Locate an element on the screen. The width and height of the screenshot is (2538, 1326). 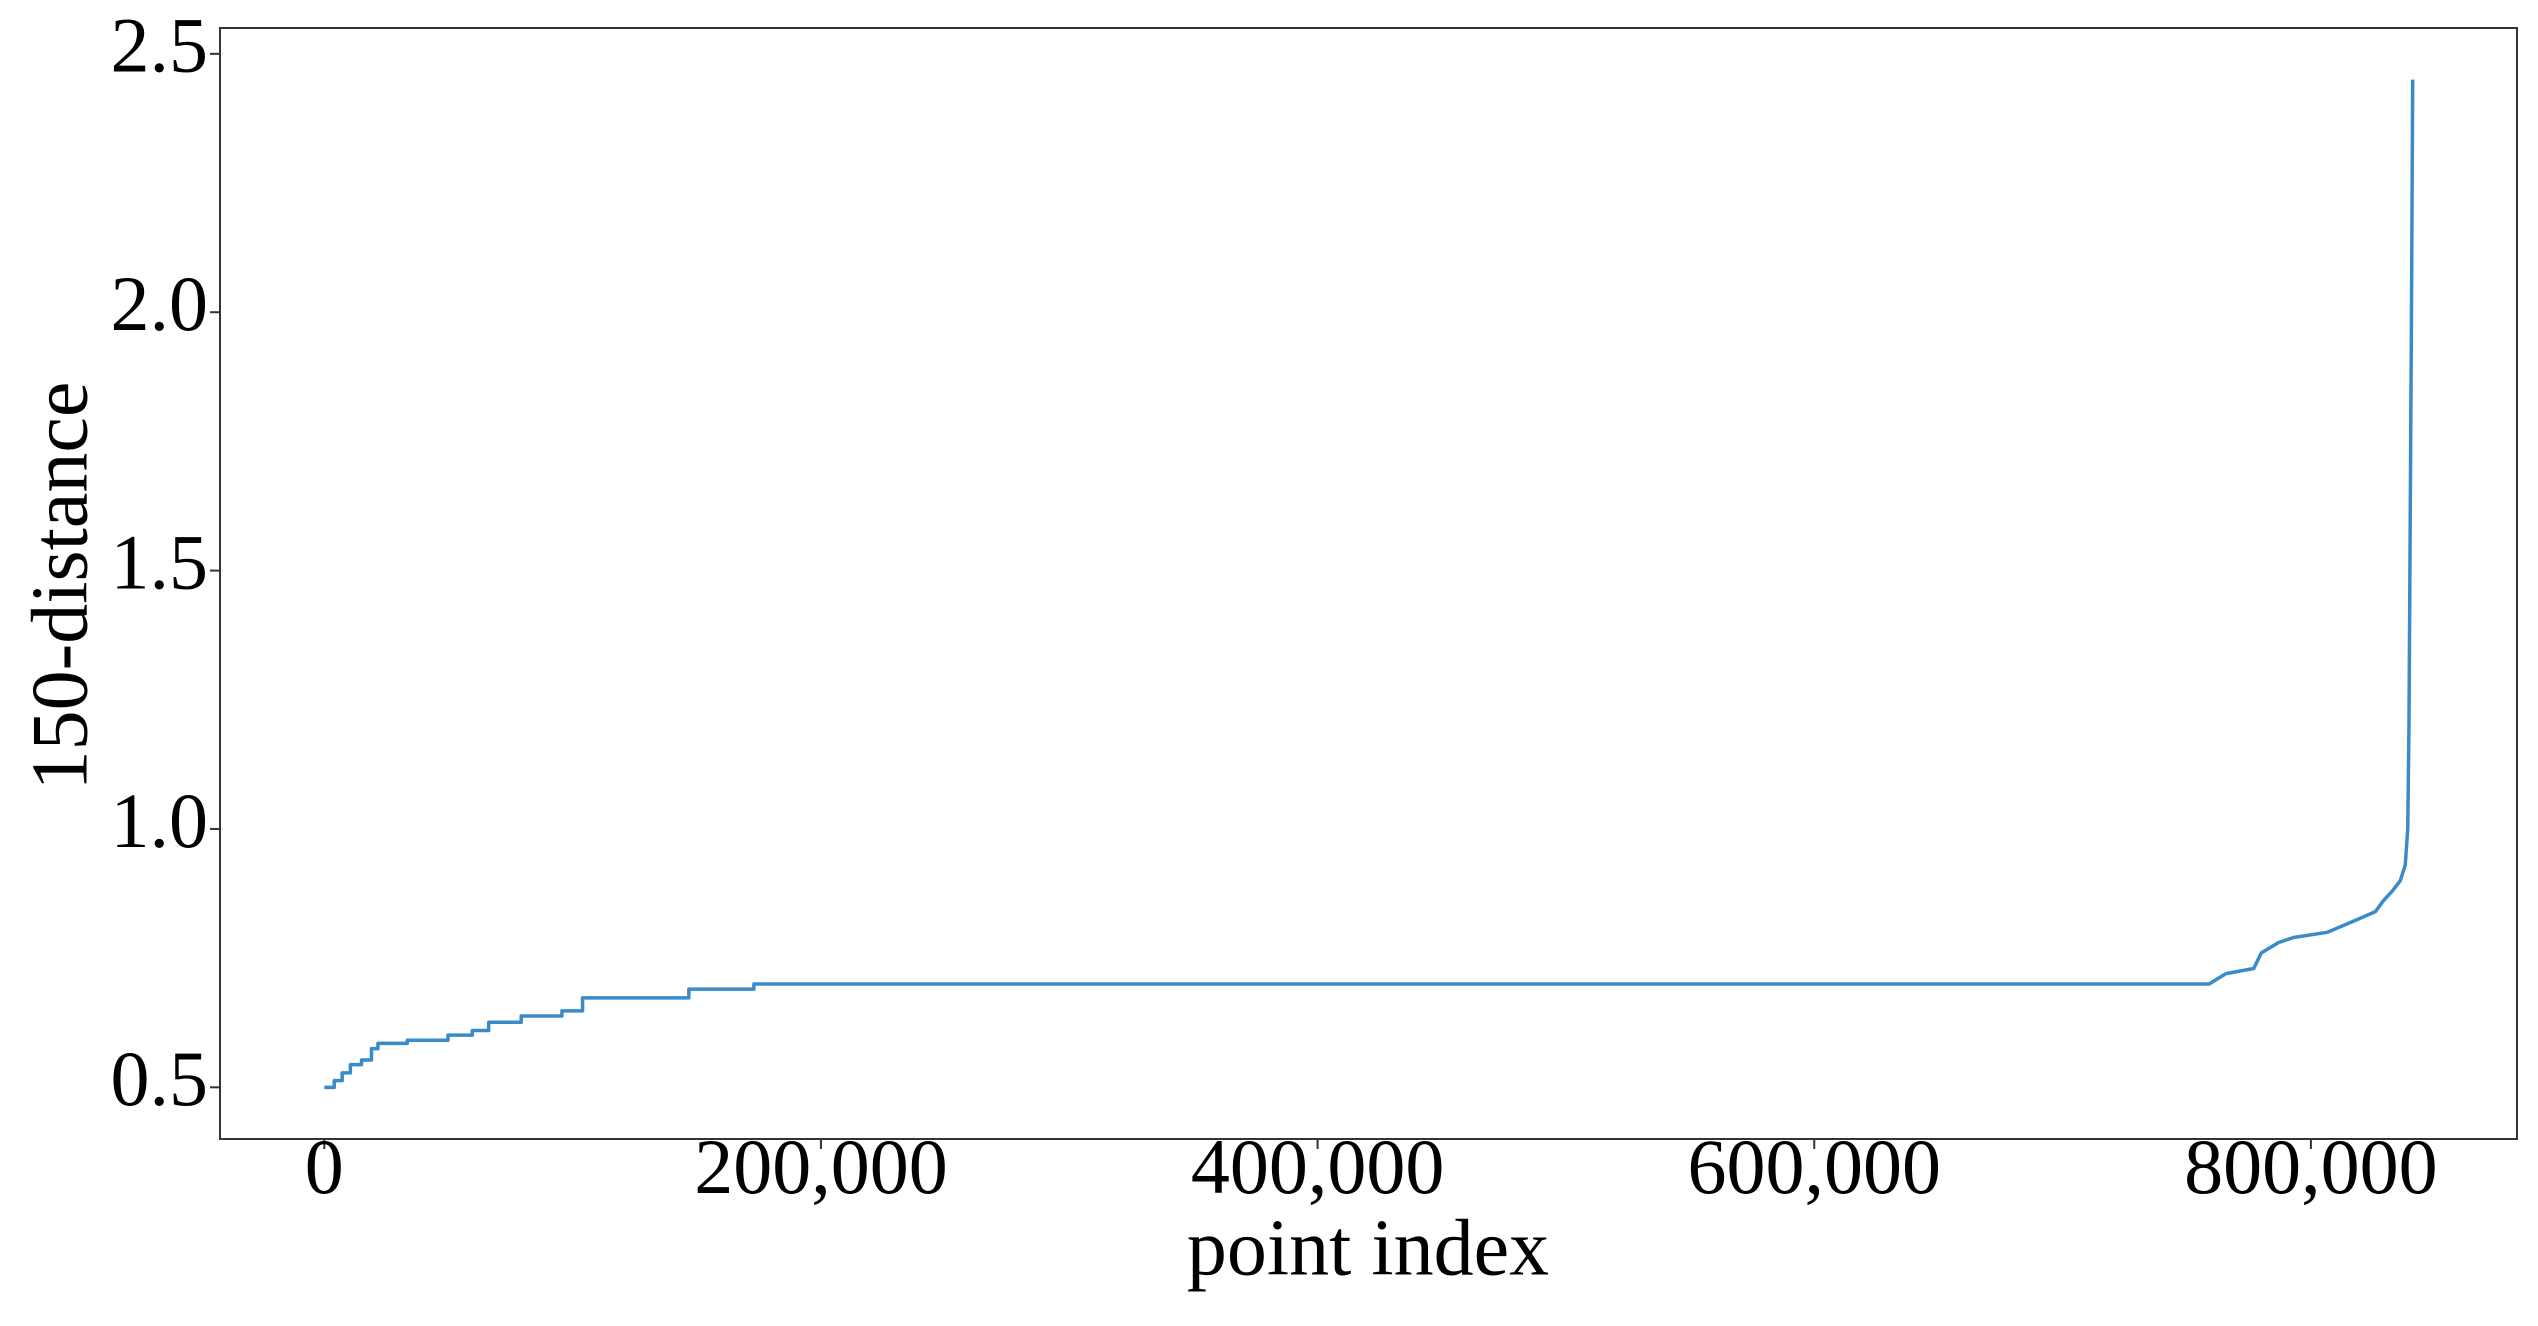
x-tick-label: 600,000 is located at coordinates (1814, 1166).